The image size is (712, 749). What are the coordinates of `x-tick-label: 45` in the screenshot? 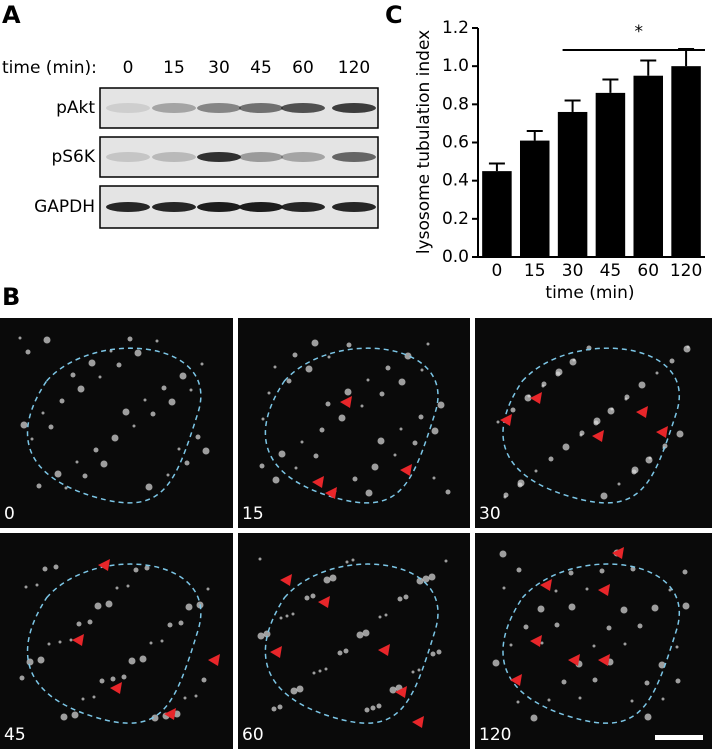 It's located at (611, 271).